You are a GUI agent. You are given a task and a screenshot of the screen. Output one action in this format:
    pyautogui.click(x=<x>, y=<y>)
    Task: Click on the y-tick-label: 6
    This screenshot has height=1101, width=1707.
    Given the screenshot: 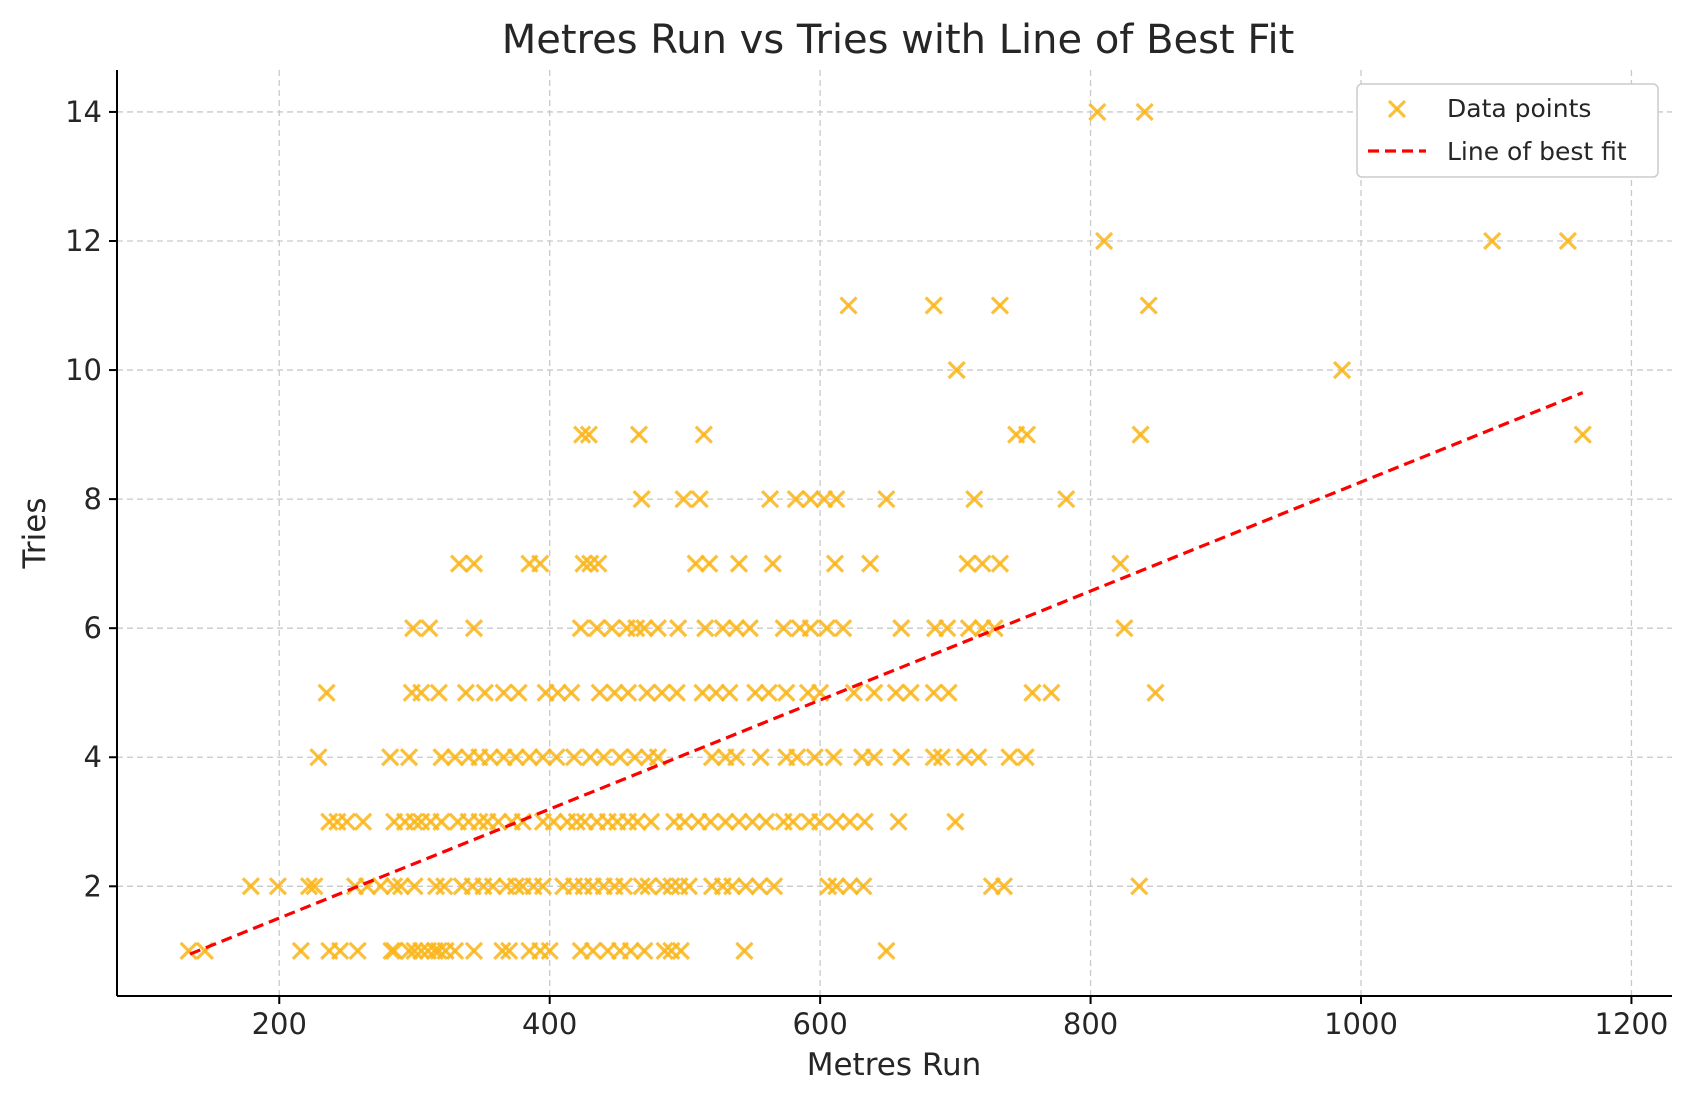 What is the action you would take?
    pyautogui.click(x=93, y=628)
    